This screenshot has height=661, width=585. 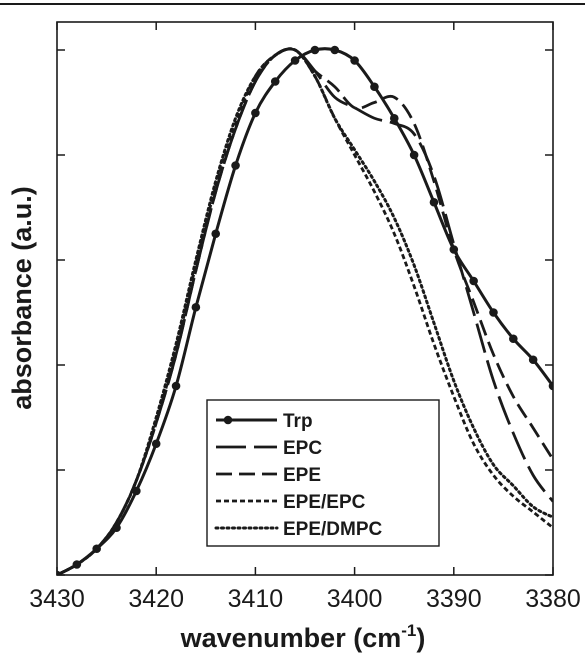 What do you see at coordinates (355, 599) in the screenshot?
I see `x-tick-label: 3400` at bounding box center [355, 599].